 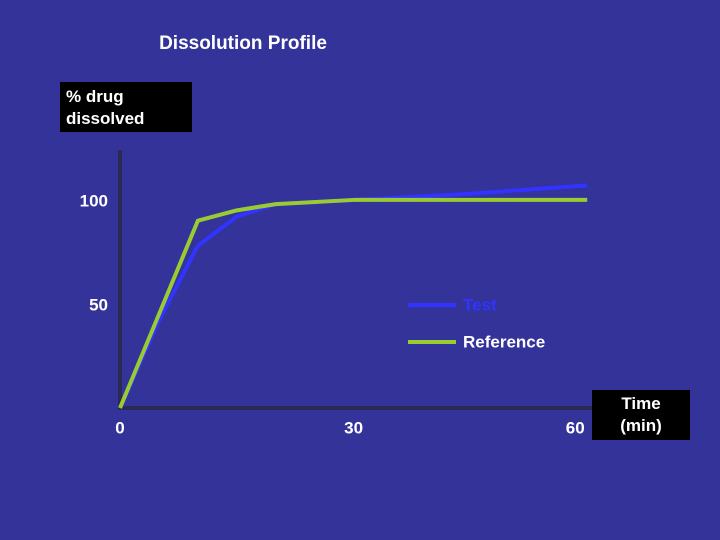 I want to click on x-tick-label: 60, so click(x=575, y=427).